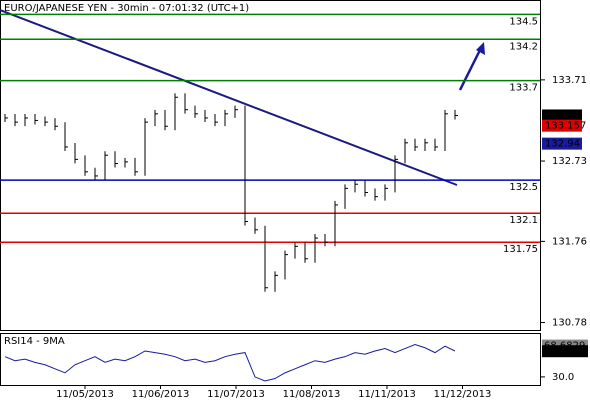  Describe the element at coordinates (85, 394) in the screenshot. I see `x-tick-label: 11/05/2013` at that location.